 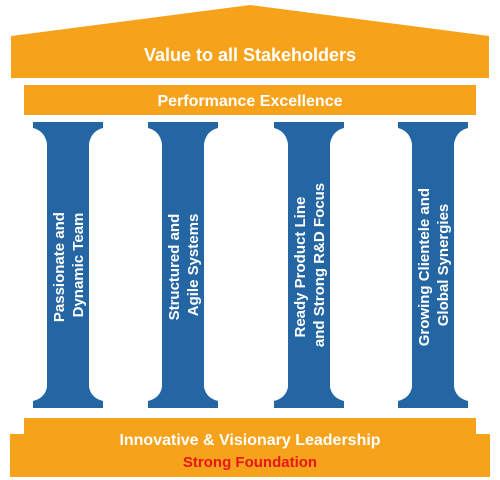 What do you see at coordinates (319, 265) in the screenshot?
I see `pillar-3-line-2: and Strong R&D Focus` at bounding box center [319, 265].